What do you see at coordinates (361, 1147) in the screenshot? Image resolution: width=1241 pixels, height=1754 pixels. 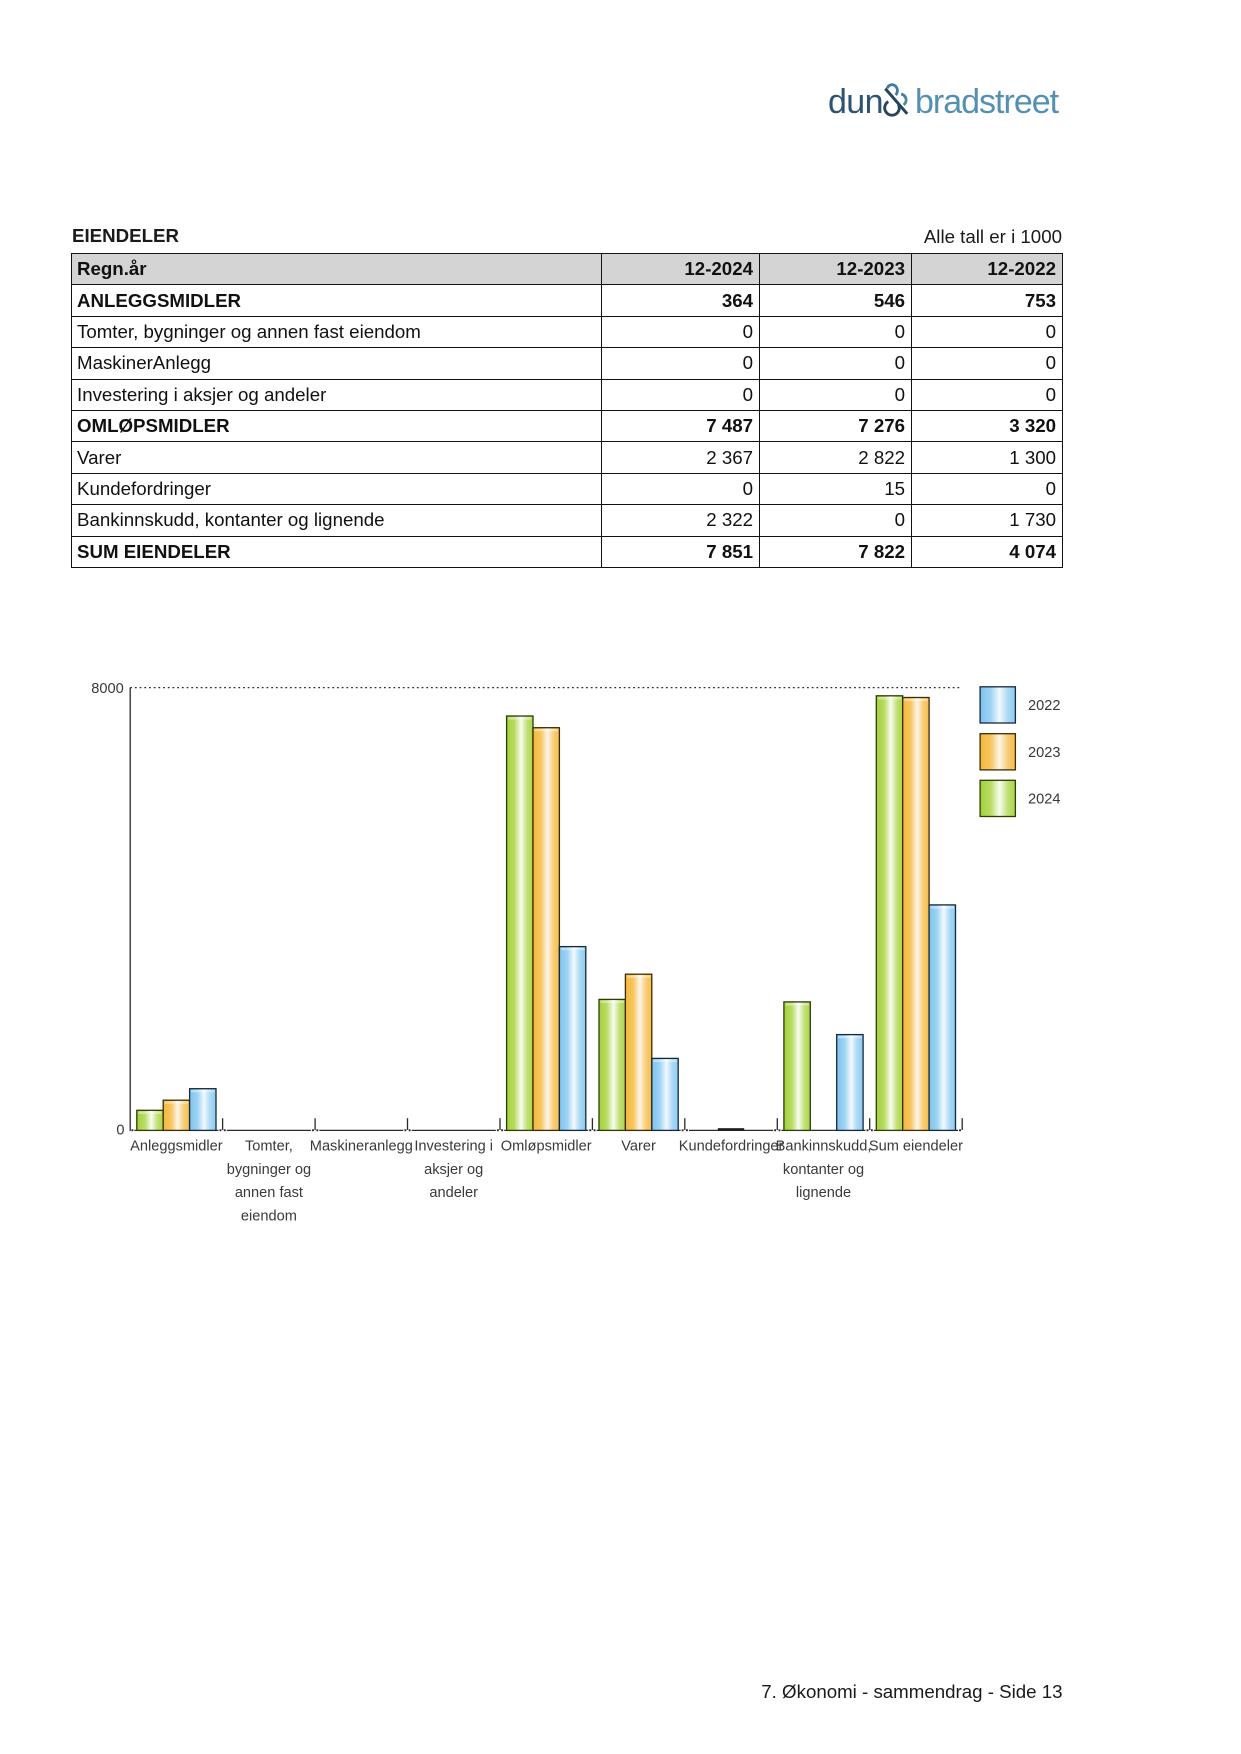 I see `svg-text: Maskineranlegg` at bounding box center [361, 1147].